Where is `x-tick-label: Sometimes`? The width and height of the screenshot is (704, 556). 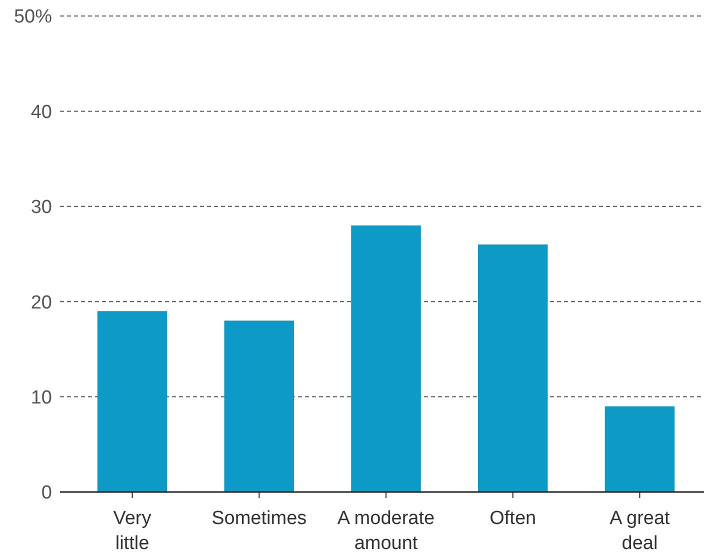
x-tick-label: Sometimes is located at coordinates (259, 518).